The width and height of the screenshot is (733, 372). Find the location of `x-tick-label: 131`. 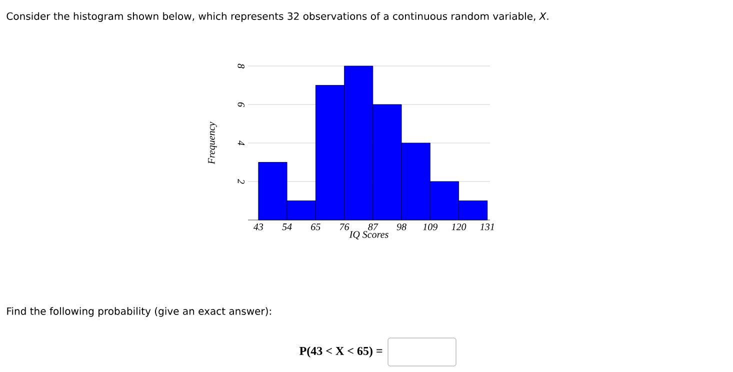

x-tick-label: 131 is located at coordinates (487, 227).